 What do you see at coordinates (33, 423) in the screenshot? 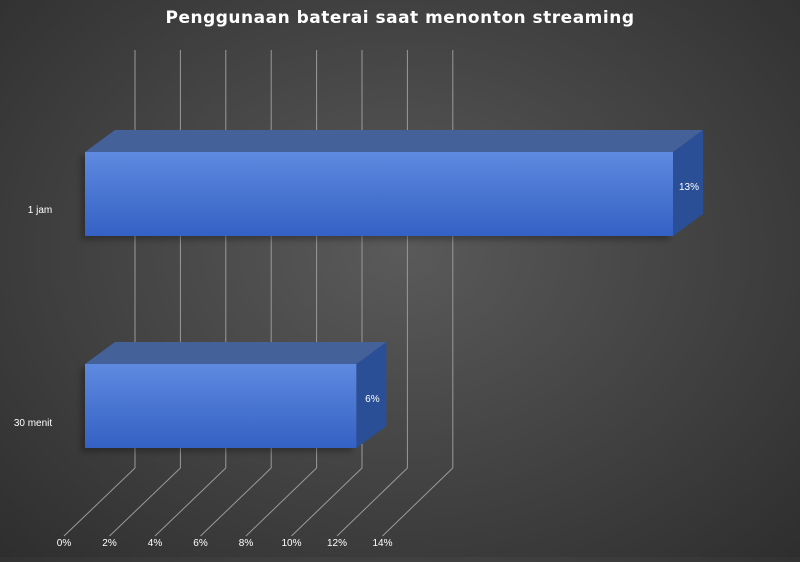
I see `category-label: 30 menit` at bounding box center [33, 423].